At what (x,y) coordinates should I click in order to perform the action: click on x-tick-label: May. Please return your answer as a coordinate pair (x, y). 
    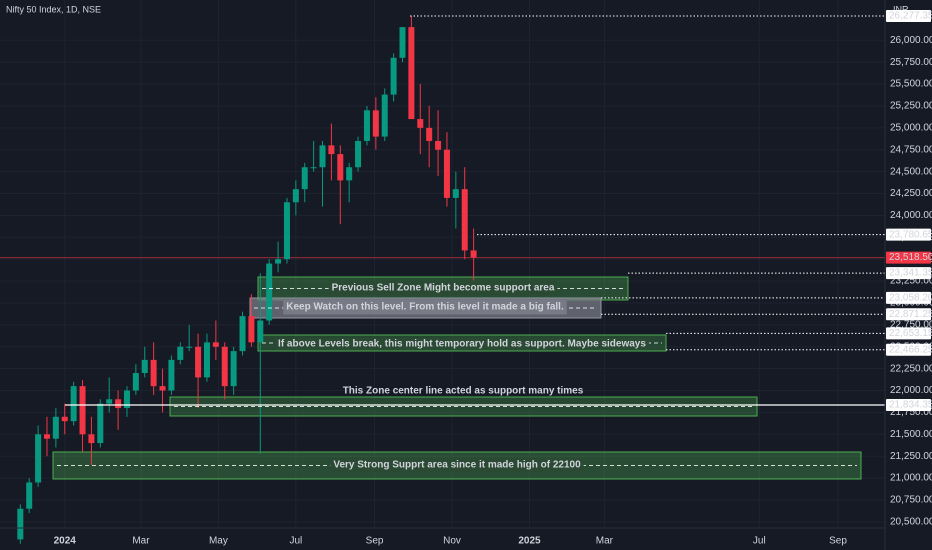
    Looking at the image, I should click on (218, 541).